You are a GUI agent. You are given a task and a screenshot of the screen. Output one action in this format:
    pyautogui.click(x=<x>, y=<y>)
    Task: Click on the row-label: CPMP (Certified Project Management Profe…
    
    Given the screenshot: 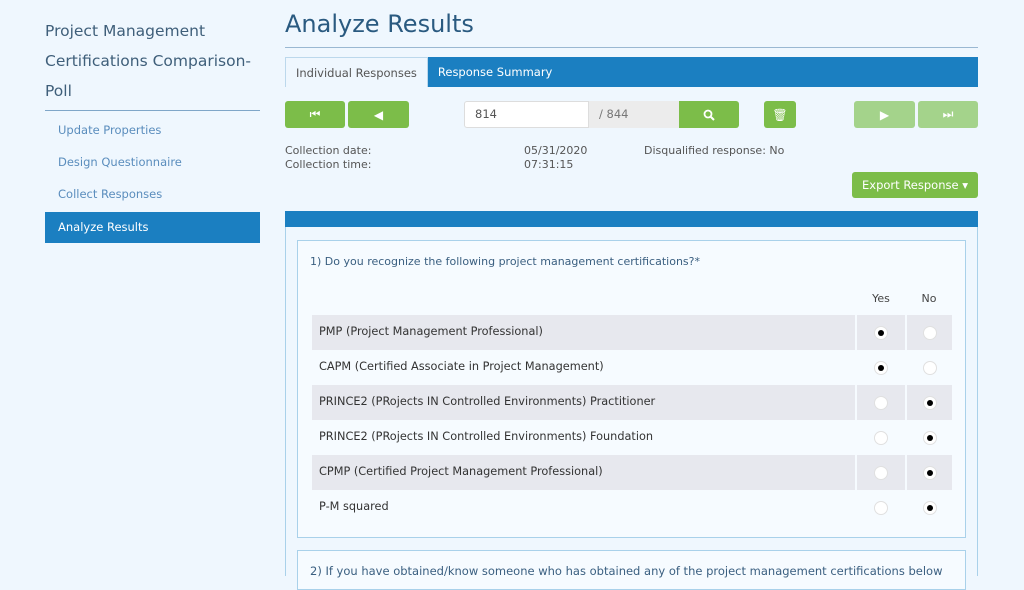 What is the action you would take?
    pyautogui.click(x=583, y=472)
    